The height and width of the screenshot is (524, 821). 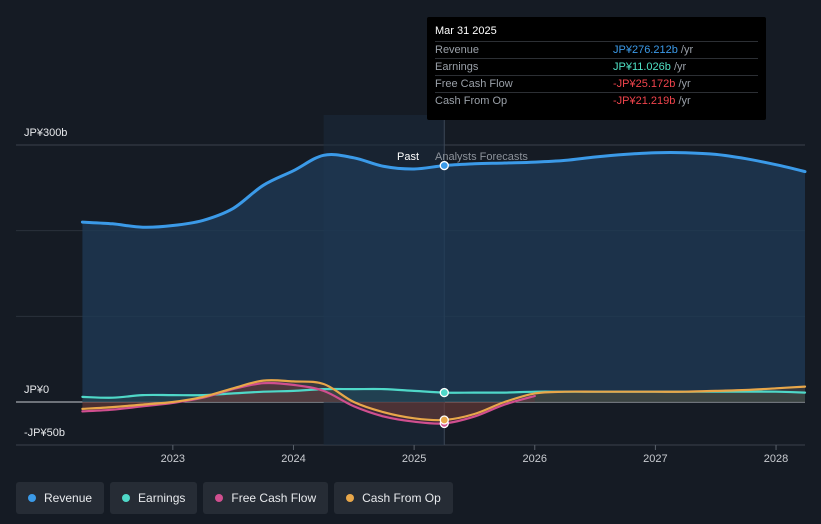 I want to click on tooltip-label: Free Cash Flow, so click(x=474, y=84).